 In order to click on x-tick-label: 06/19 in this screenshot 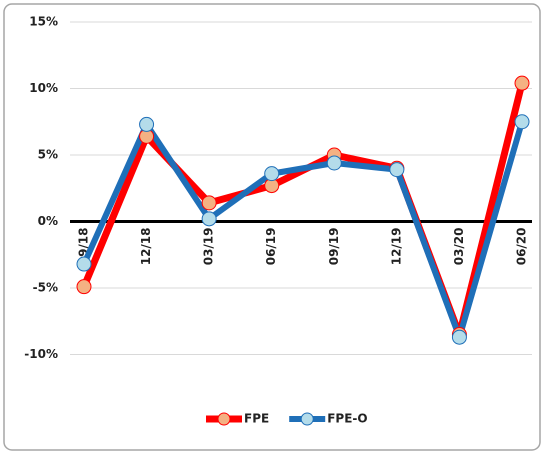, I will do `click(271, 247)`.